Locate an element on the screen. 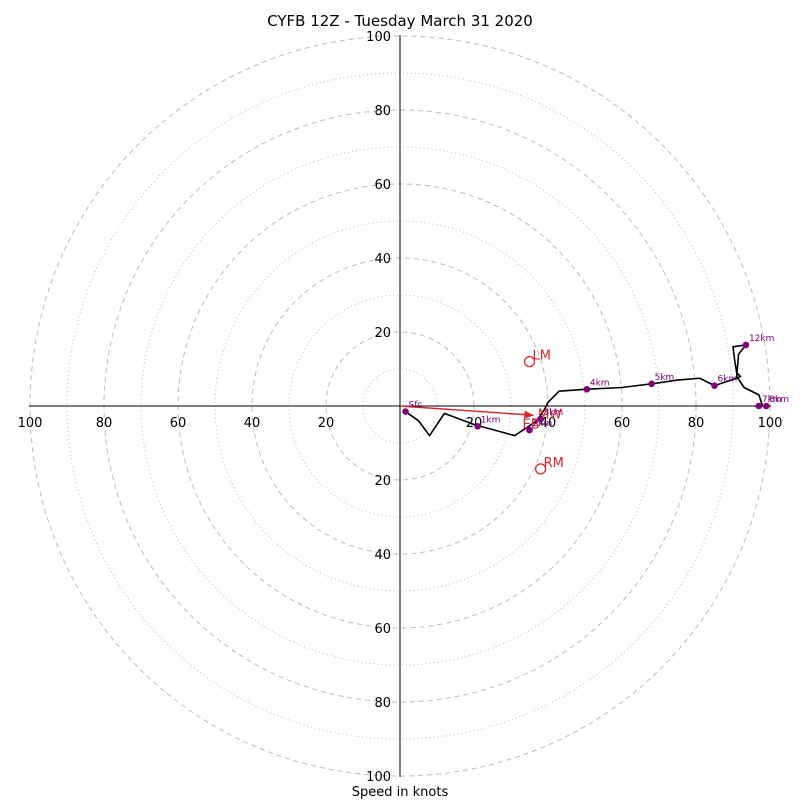  tick-label-south-100: 100 is located at coordinates (378, 777).